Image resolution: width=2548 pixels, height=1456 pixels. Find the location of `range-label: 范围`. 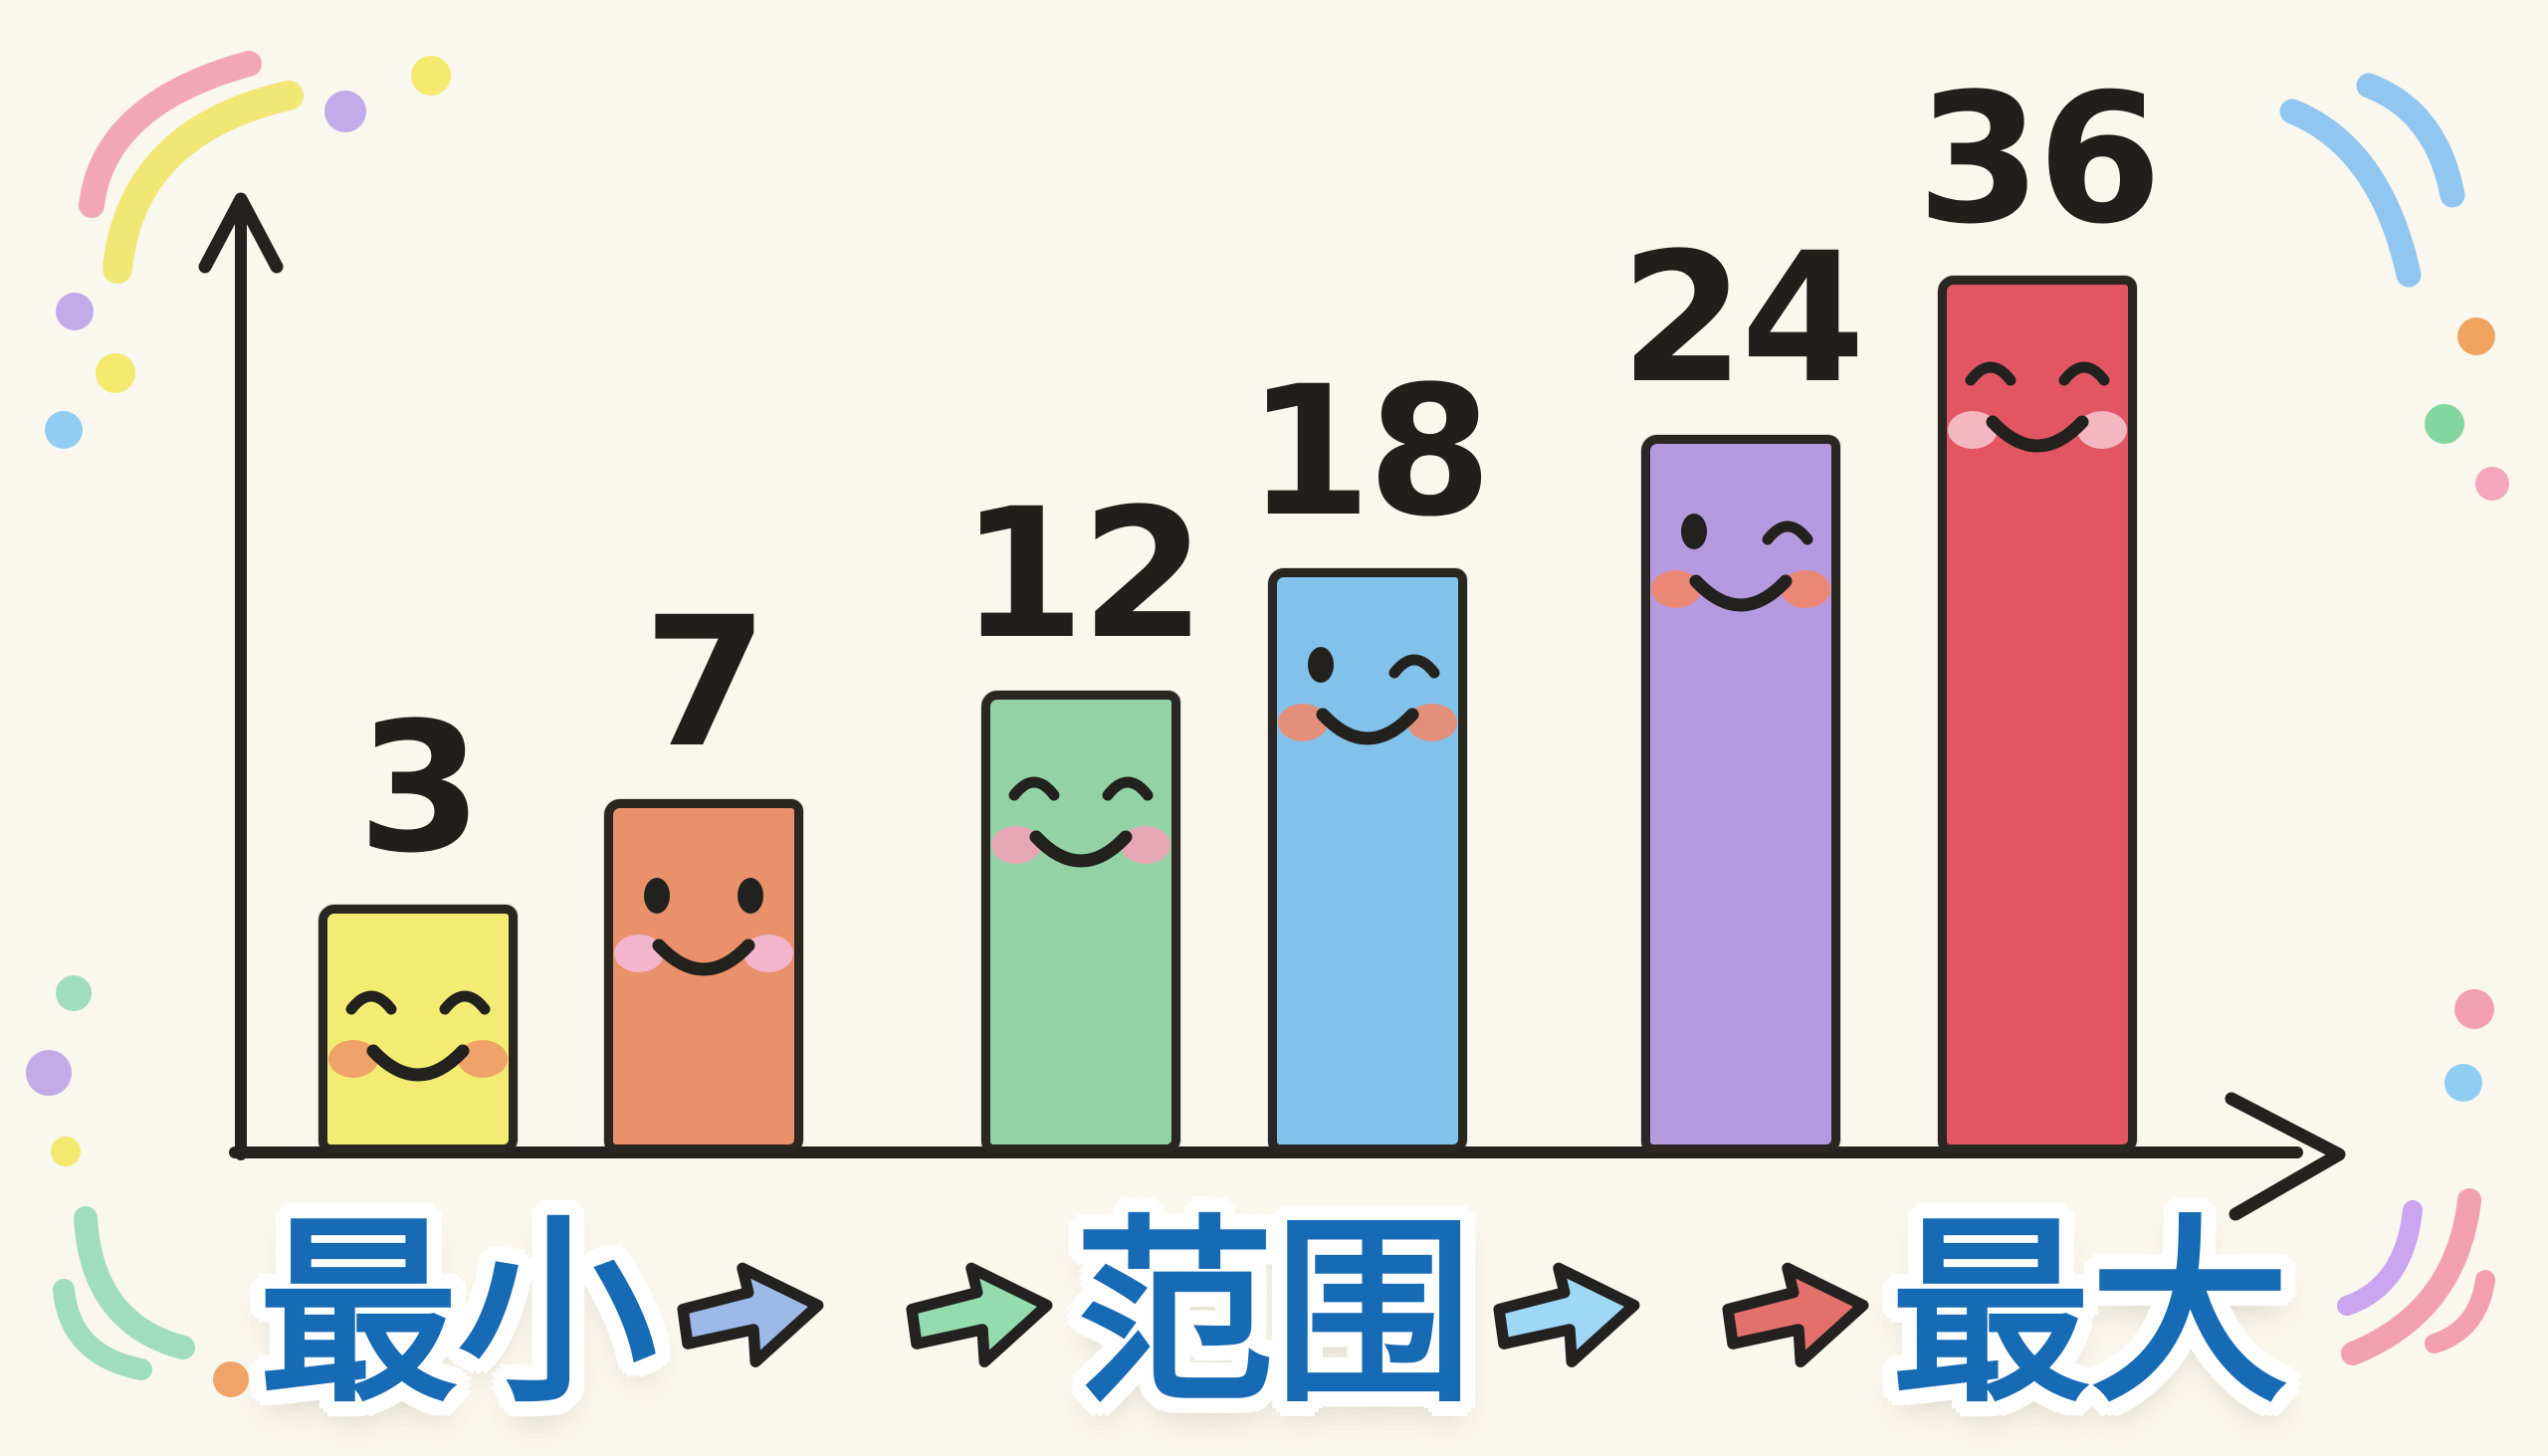

range-label: 范围 is located at coordinates (1273, 1313).